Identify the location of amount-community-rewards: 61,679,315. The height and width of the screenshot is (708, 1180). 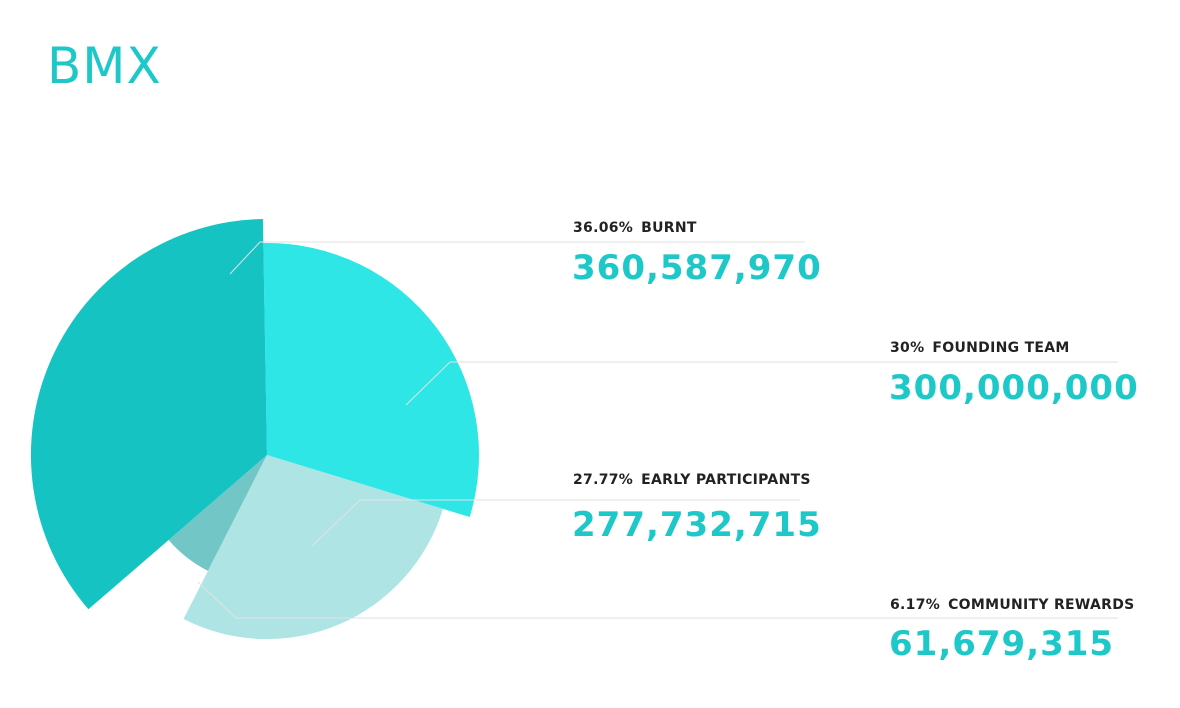
(1002, 644).